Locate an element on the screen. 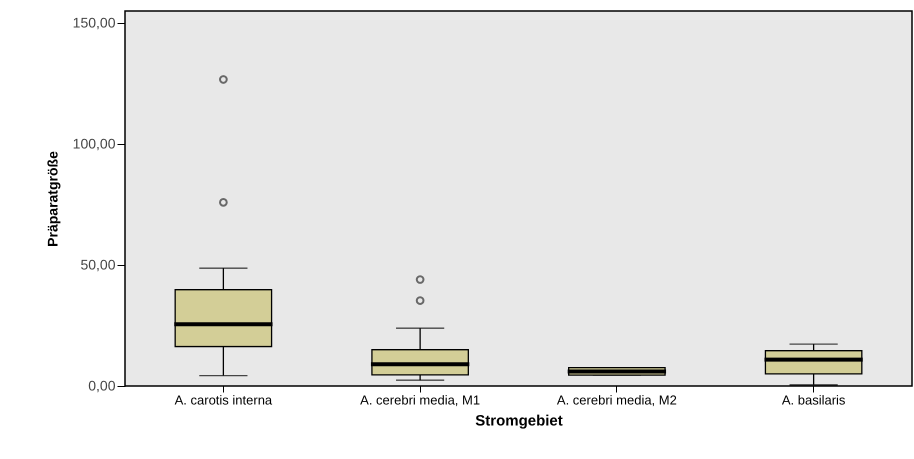 This screenshot has width=914, height=459. y-tick-label: 0,00 is located at coordinates (102, 386).